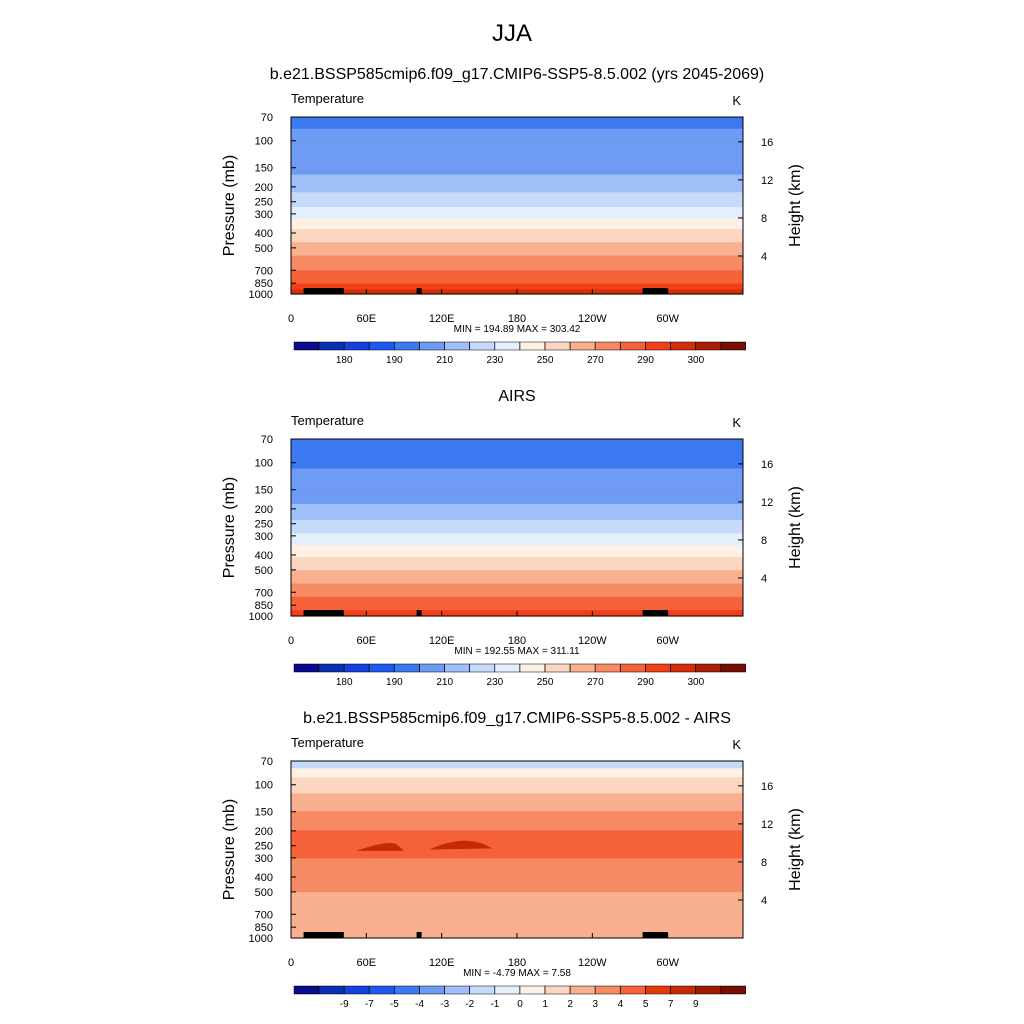 The image size is (1024, 1024). Describe the element at coordinates (570, 1004) in the screenshot. I see `colorbar-label: 2` at that location.